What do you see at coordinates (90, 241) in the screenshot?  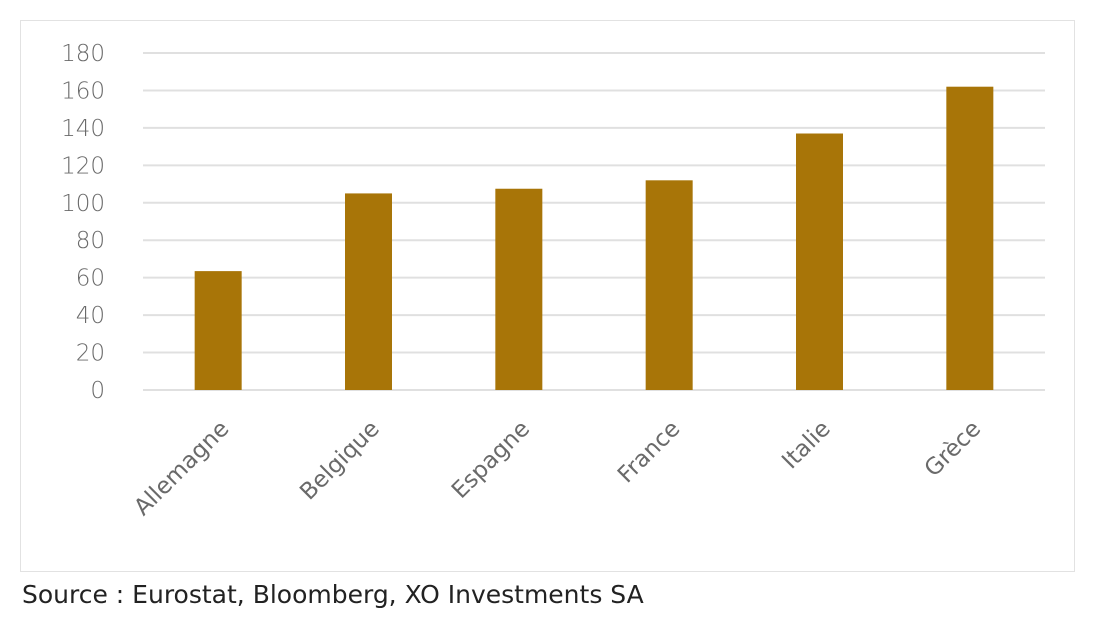 I see `y-tick-label: 80` at bounding box center [90, 241].